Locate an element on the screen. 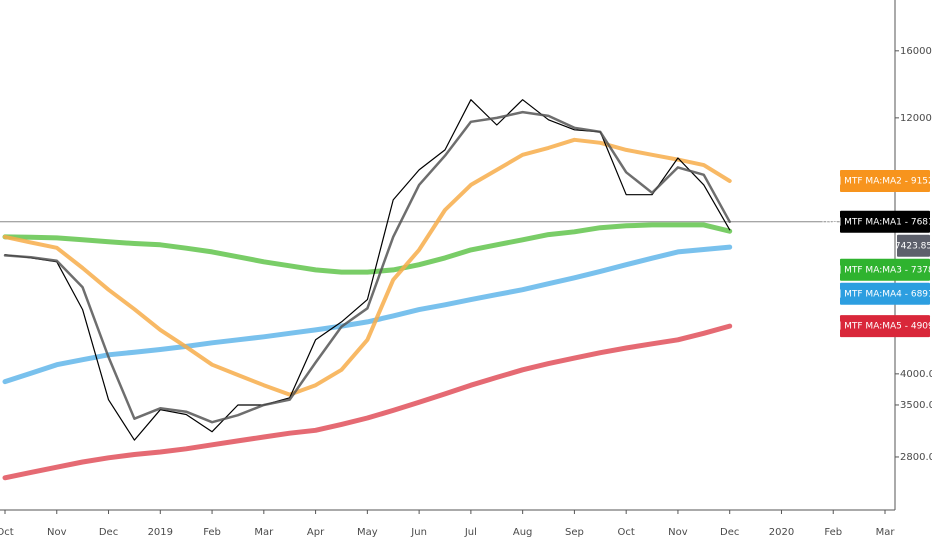  y-tick-label: 16000.00 is located at coordinates (916, 51).